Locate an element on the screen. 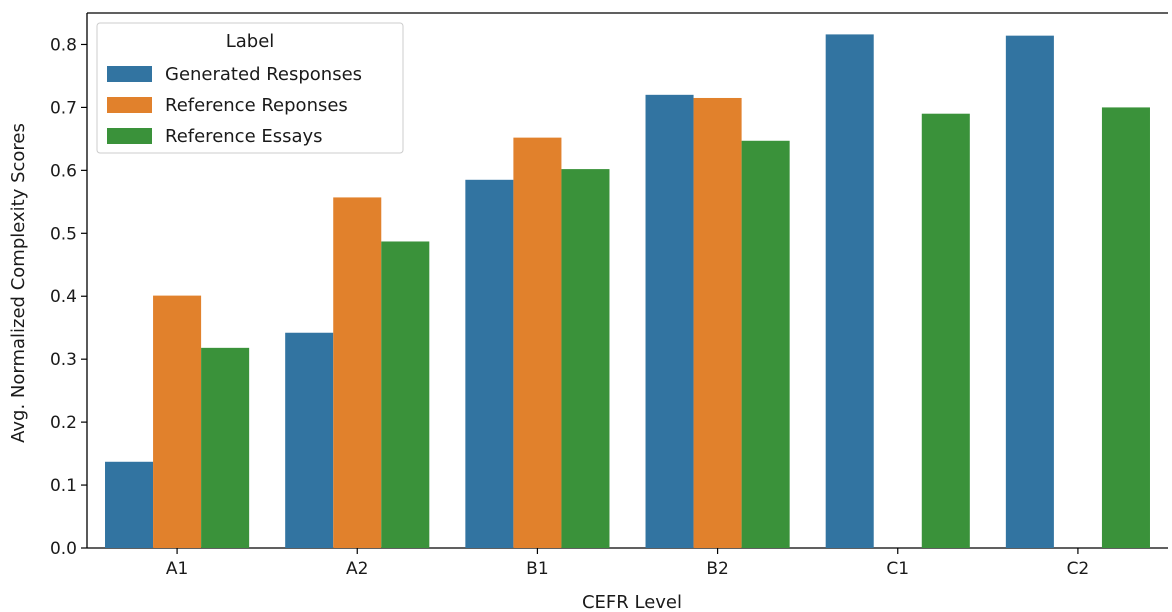 This screenshot has width=1172, height=612. y-tick-label: 0.1 is located at coordinates (63, 486).